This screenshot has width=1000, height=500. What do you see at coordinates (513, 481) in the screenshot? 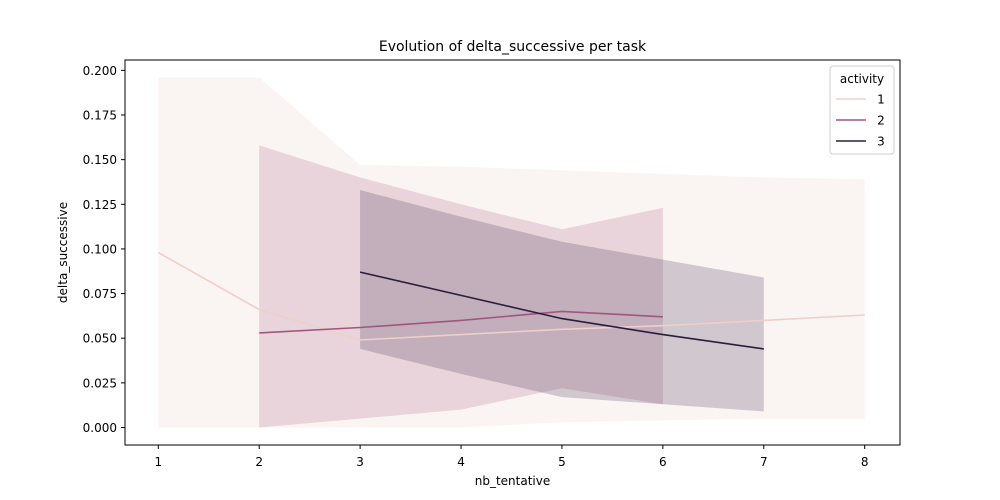
I see `x-axis-label: nb_tentative` at bounding box center [513, 481].